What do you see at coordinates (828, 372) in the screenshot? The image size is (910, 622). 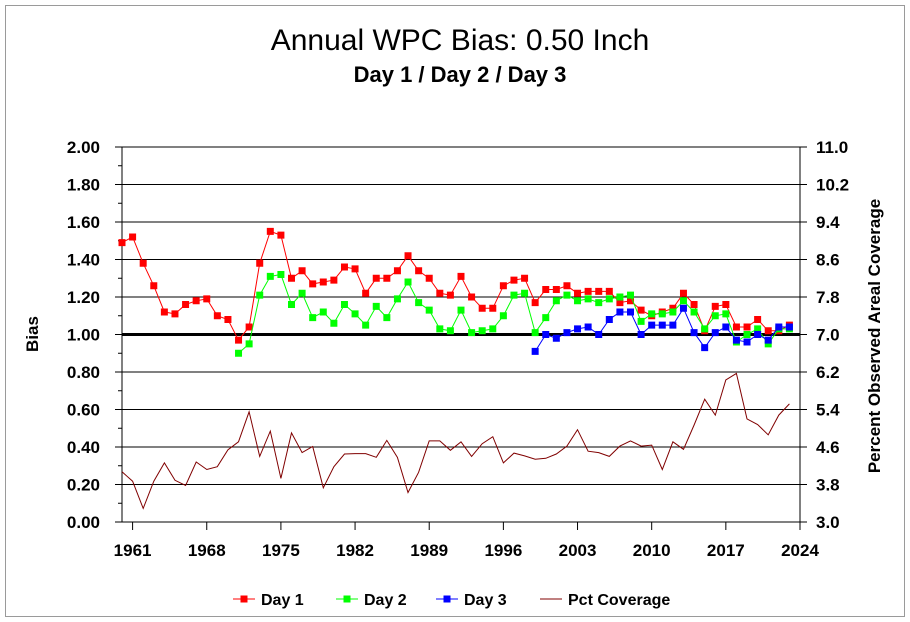 I see `y2-tick-label: 6.2` at bounding box center [828, 372].